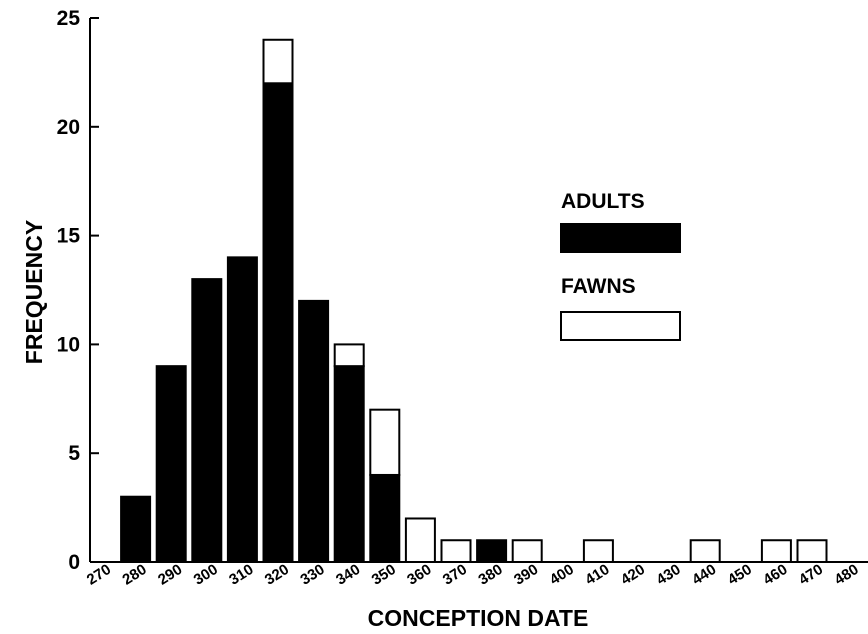 The height and width of the screenshot is (634, 868). Describe the element at coordinates (562, 575) in the screenshot. I see `x-tick-label: 400` at that location.